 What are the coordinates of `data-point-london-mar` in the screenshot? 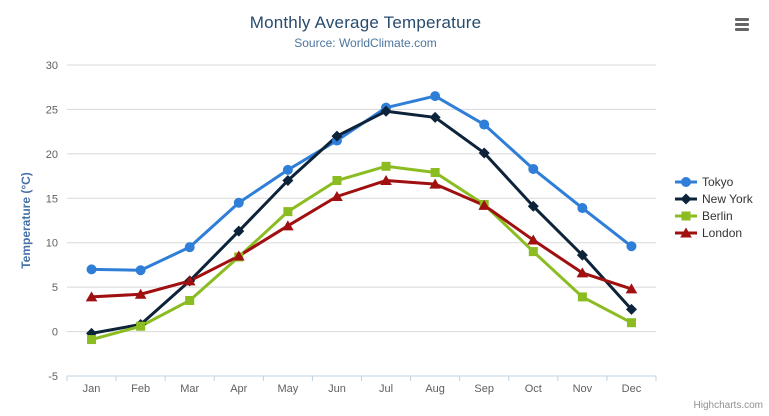 It's located at (189, 280).